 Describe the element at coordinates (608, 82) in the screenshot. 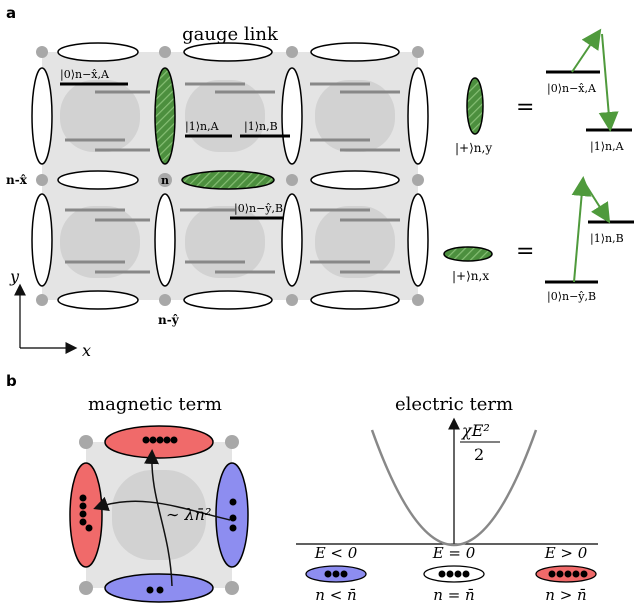

I see `y-arrow-down` at that location.